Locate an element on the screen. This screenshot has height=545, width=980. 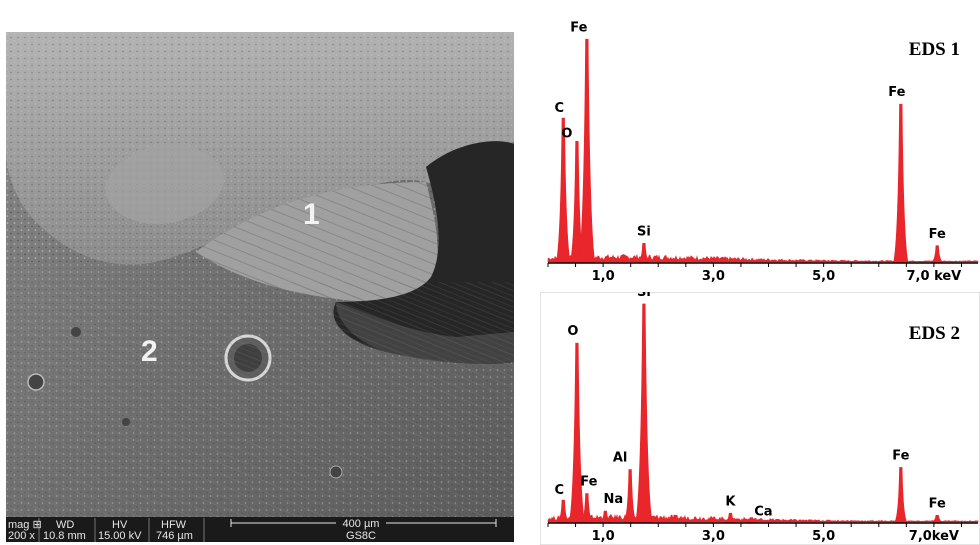
peak-label-ca: Ca is located at coordinates (763, 512).